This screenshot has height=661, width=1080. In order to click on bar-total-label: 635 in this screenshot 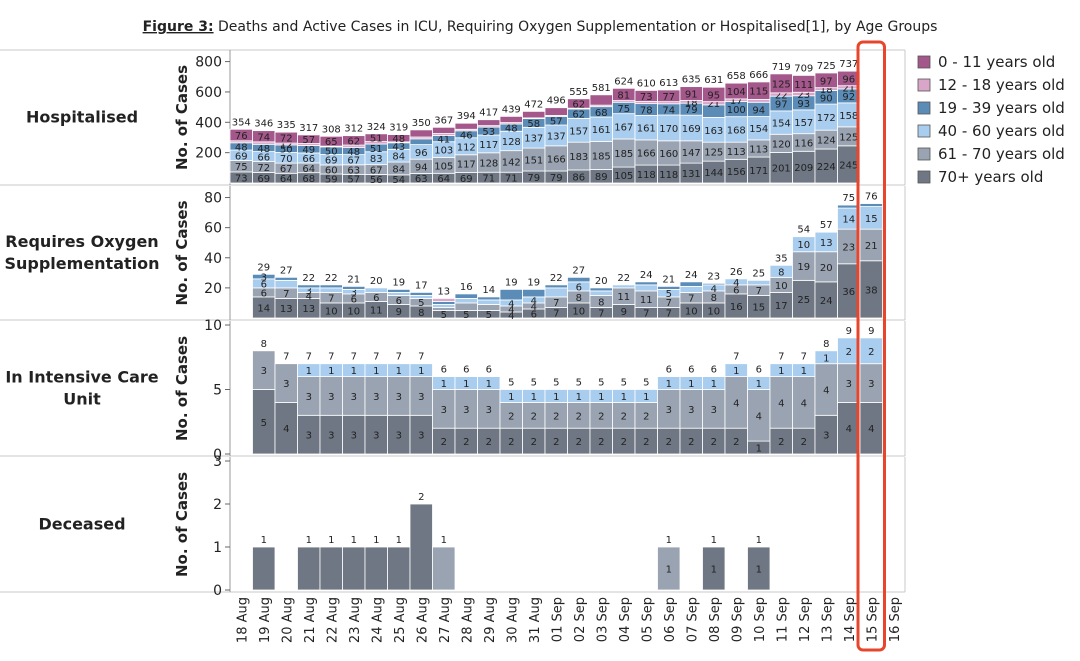, I will do `click(691, 80)`.